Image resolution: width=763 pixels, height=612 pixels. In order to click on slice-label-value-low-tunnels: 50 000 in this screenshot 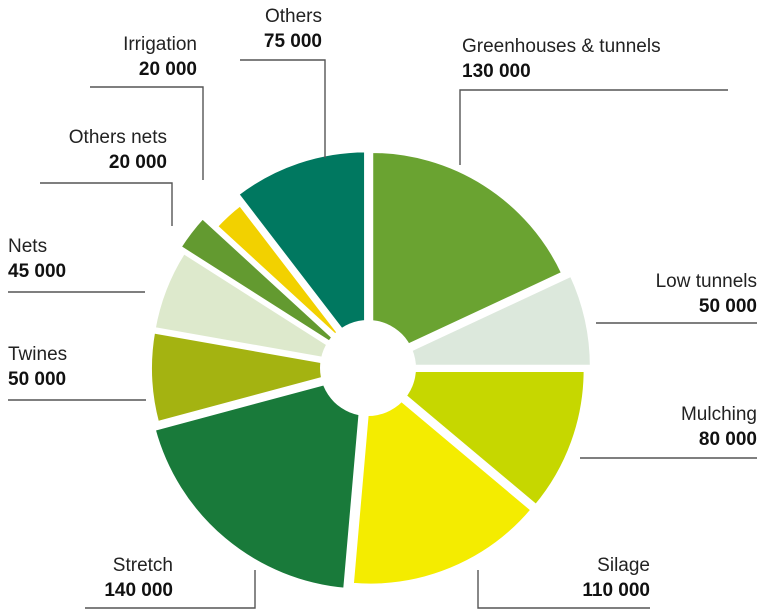, I will do `click(728, 306)`.